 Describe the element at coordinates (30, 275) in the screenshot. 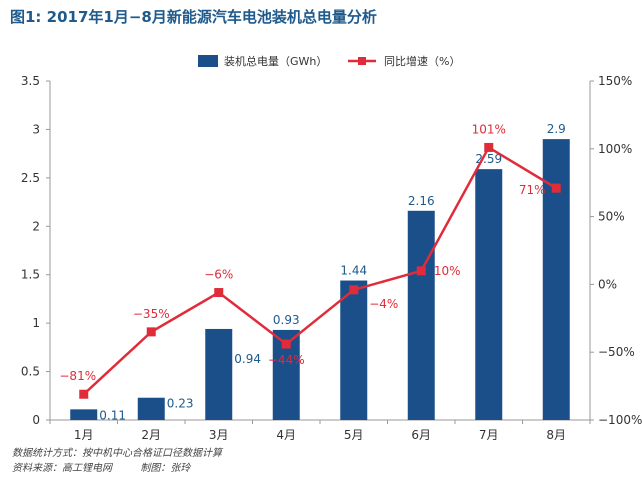

I see `y-left-tick-label: 1.5` at that location.